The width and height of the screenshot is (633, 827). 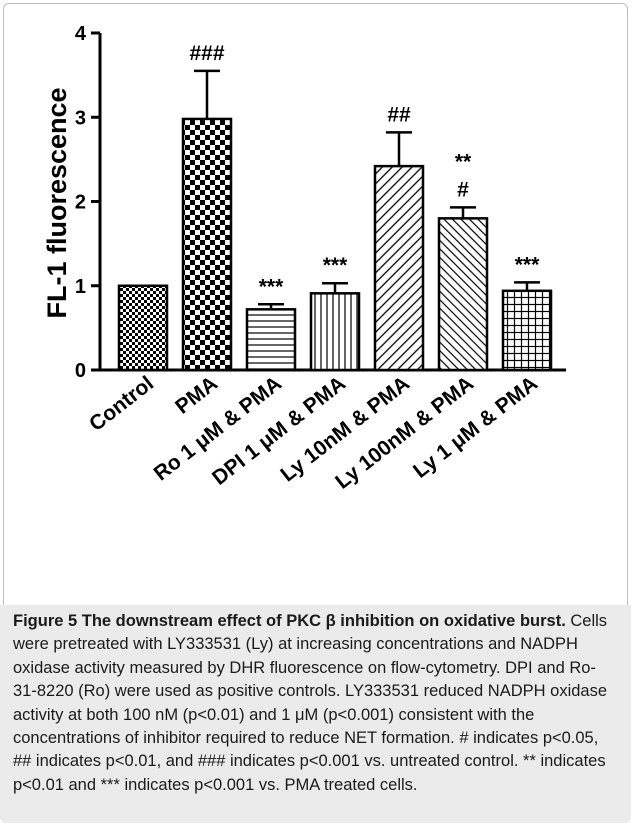 What do you see at coordinates (80, 371) in the screenshot?
I see `y-tick-label: 0` at bounding box center [80, 371].